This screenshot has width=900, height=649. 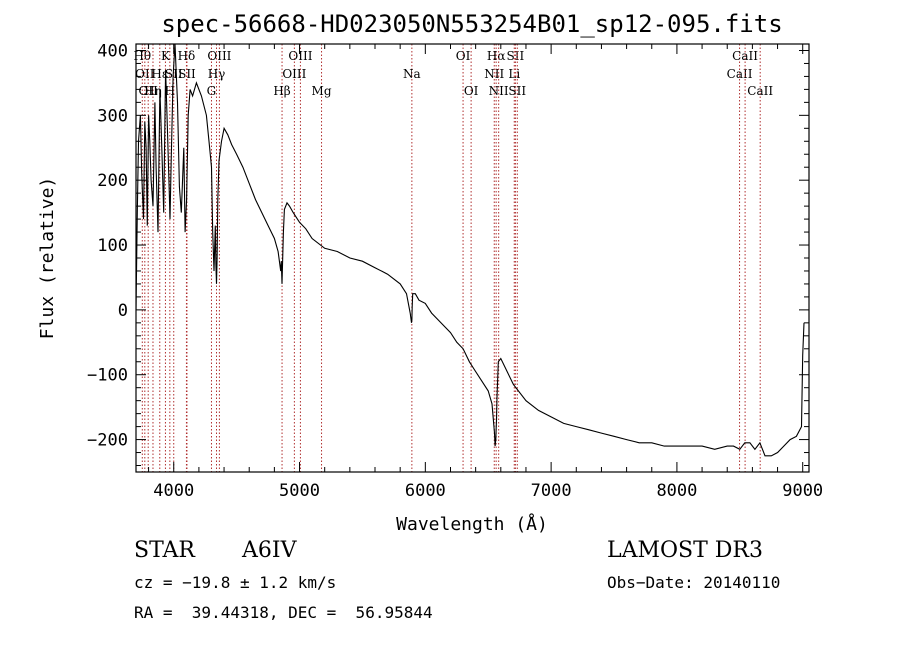 What do you see at coordinates (173, 491) in the screenshot?
I see `x-tick-label: 4000` at bounding box center [173, 491].